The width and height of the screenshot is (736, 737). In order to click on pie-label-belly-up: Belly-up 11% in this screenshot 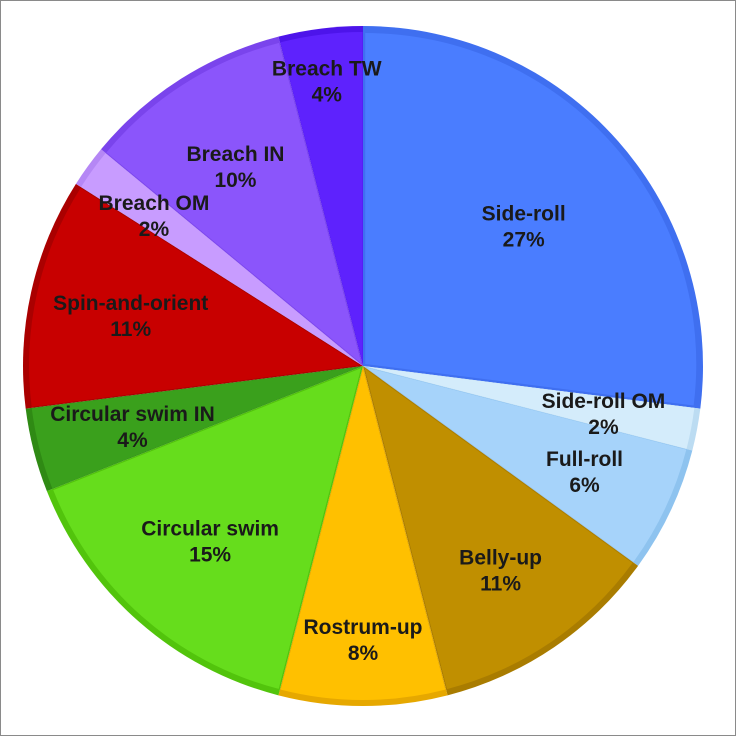, I will do `click(500, 570)`.